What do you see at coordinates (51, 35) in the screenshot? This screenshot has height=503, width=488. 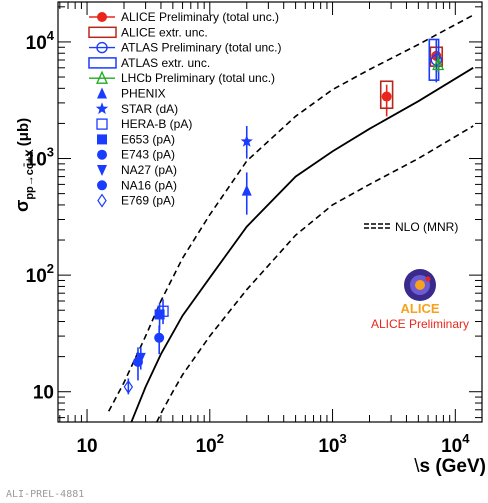 I see `y-tick-exp: 4` at bounding box center [51, 35].